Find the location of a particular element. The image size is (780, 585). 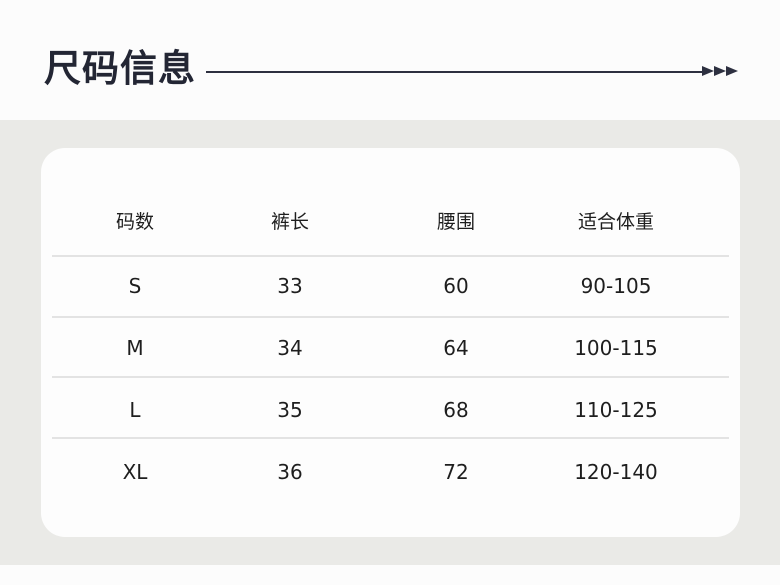

cell-length: 33 is located at coordinates (290, 286).